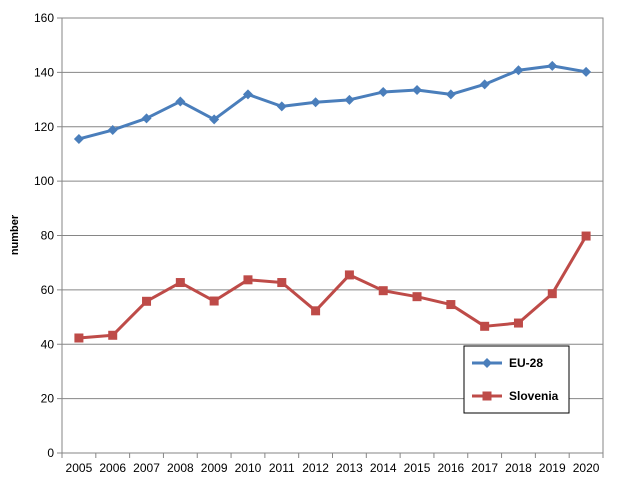 This screenshot has width=628, height=494. Describe the element at coordinates (112, 468) in the screenshot. I see `x-tick-label: 2006` at that location.